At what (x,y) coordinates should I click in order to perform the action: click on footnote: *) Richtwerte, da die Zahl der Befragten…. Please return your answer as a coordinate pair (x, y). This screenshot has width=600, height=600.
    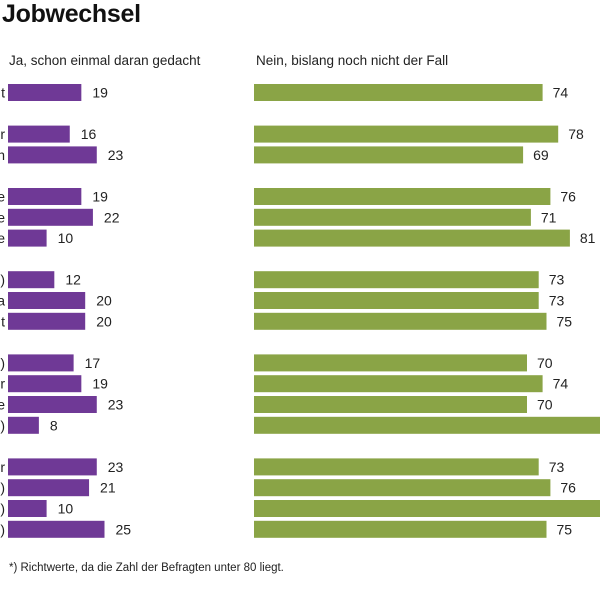
    Looking at the image, I should click on (146, 568).